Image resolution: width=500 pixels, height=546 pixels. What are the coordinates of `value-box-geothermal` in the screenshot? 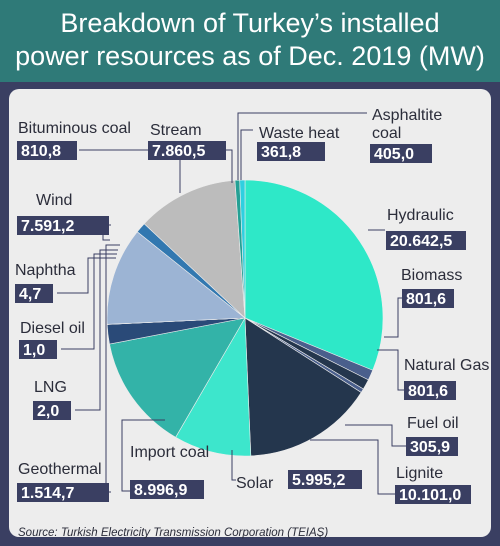 It's located at (63, 492).